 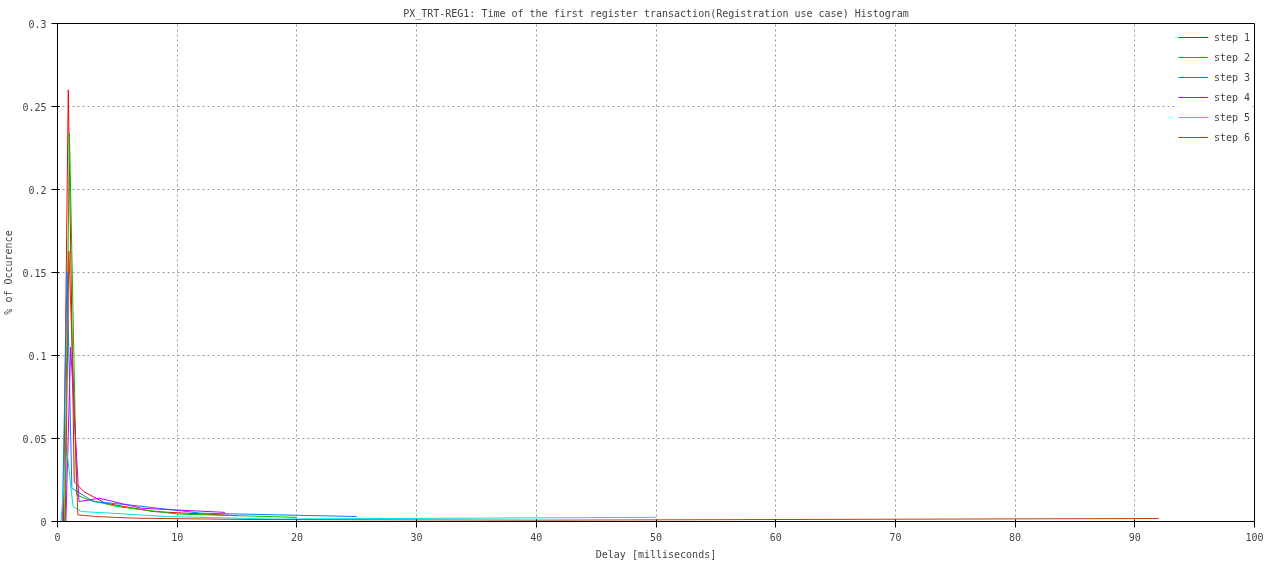 I want to click on x-tick-label: 60, so click(x=775, y=537).